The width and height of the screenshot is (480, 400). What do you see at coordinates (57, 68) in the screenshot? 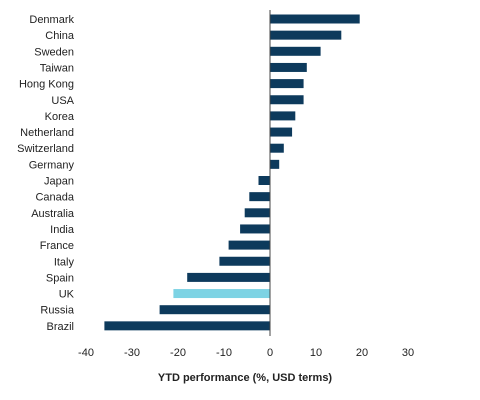
I see `category-label: Taiwan` at bounding box center [57, 68].